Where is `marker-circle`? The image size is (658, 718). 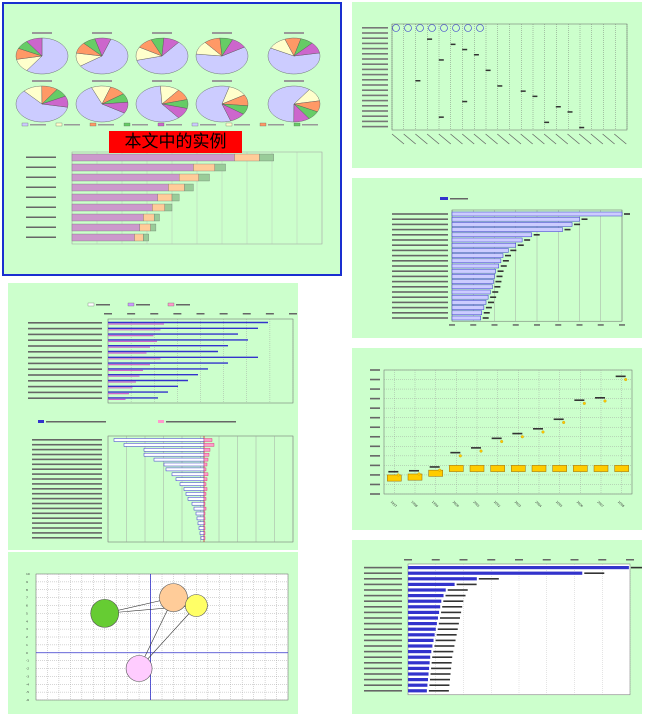 marker-circle is located at coordinates (468, 28).